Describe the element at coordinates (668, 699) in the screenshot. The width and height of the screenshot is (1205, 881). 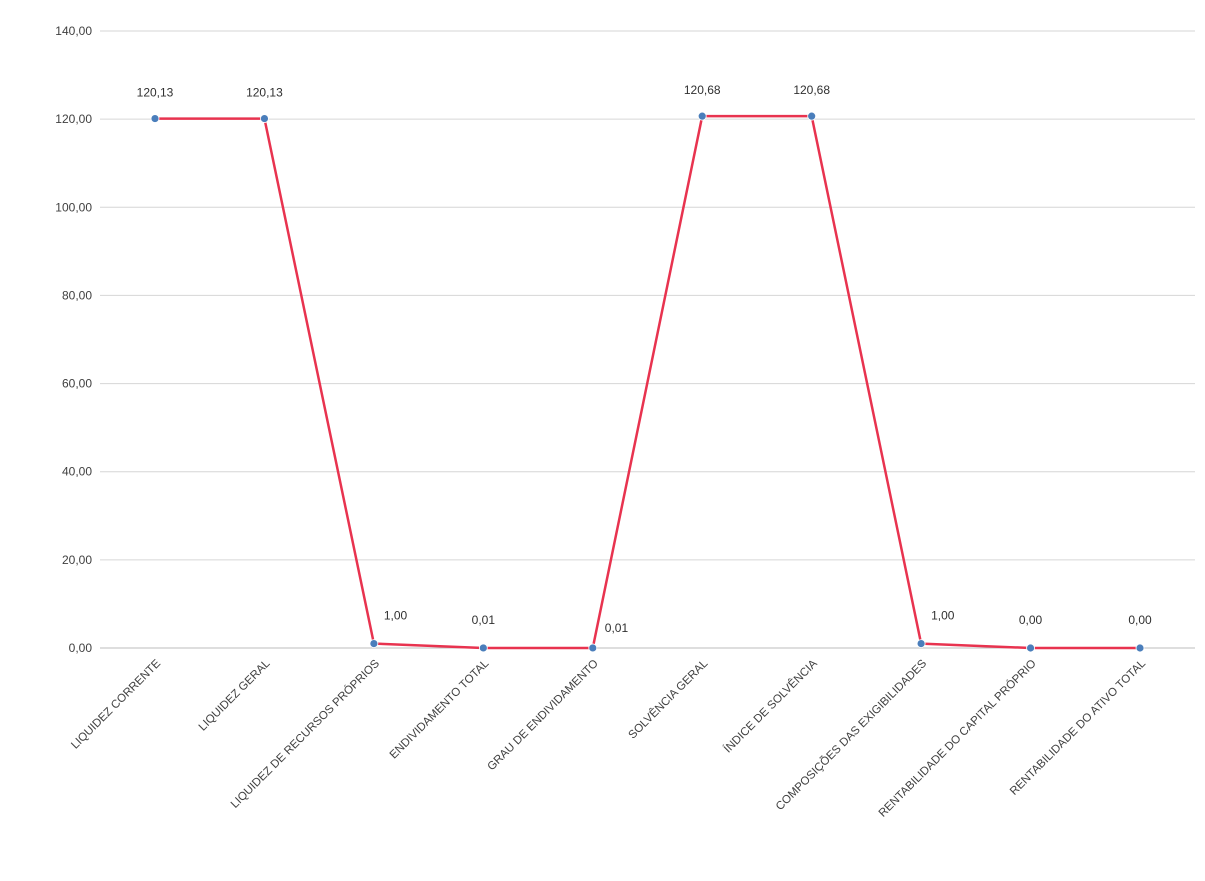
I see `x-category-label: SOLVÊNCIA GERAL` at that location.